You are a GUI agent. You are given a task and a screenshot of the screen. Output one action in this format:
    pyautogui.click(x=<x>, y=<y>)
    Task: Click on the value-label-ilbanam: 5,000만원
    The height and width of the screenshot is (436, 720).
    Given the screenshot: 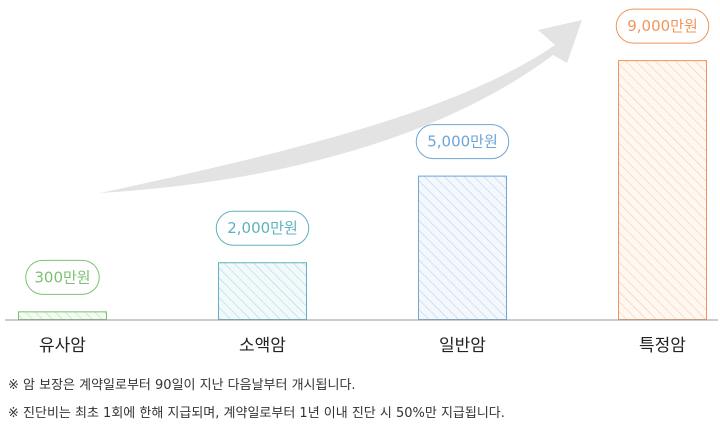 What is the action you would take?
    pyautogui.click(x=462, y=142)
    